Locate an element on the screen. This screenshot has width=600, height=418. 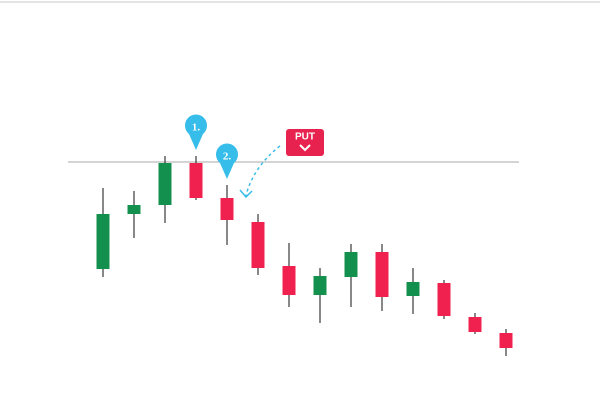
arrow is located at coordinates (263, 171).